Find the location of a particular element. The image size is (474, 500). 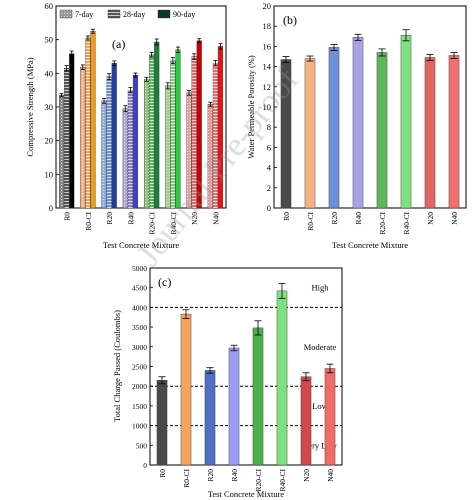

panel-a-category-label-6: N20 is located at coordinates (194, 218).